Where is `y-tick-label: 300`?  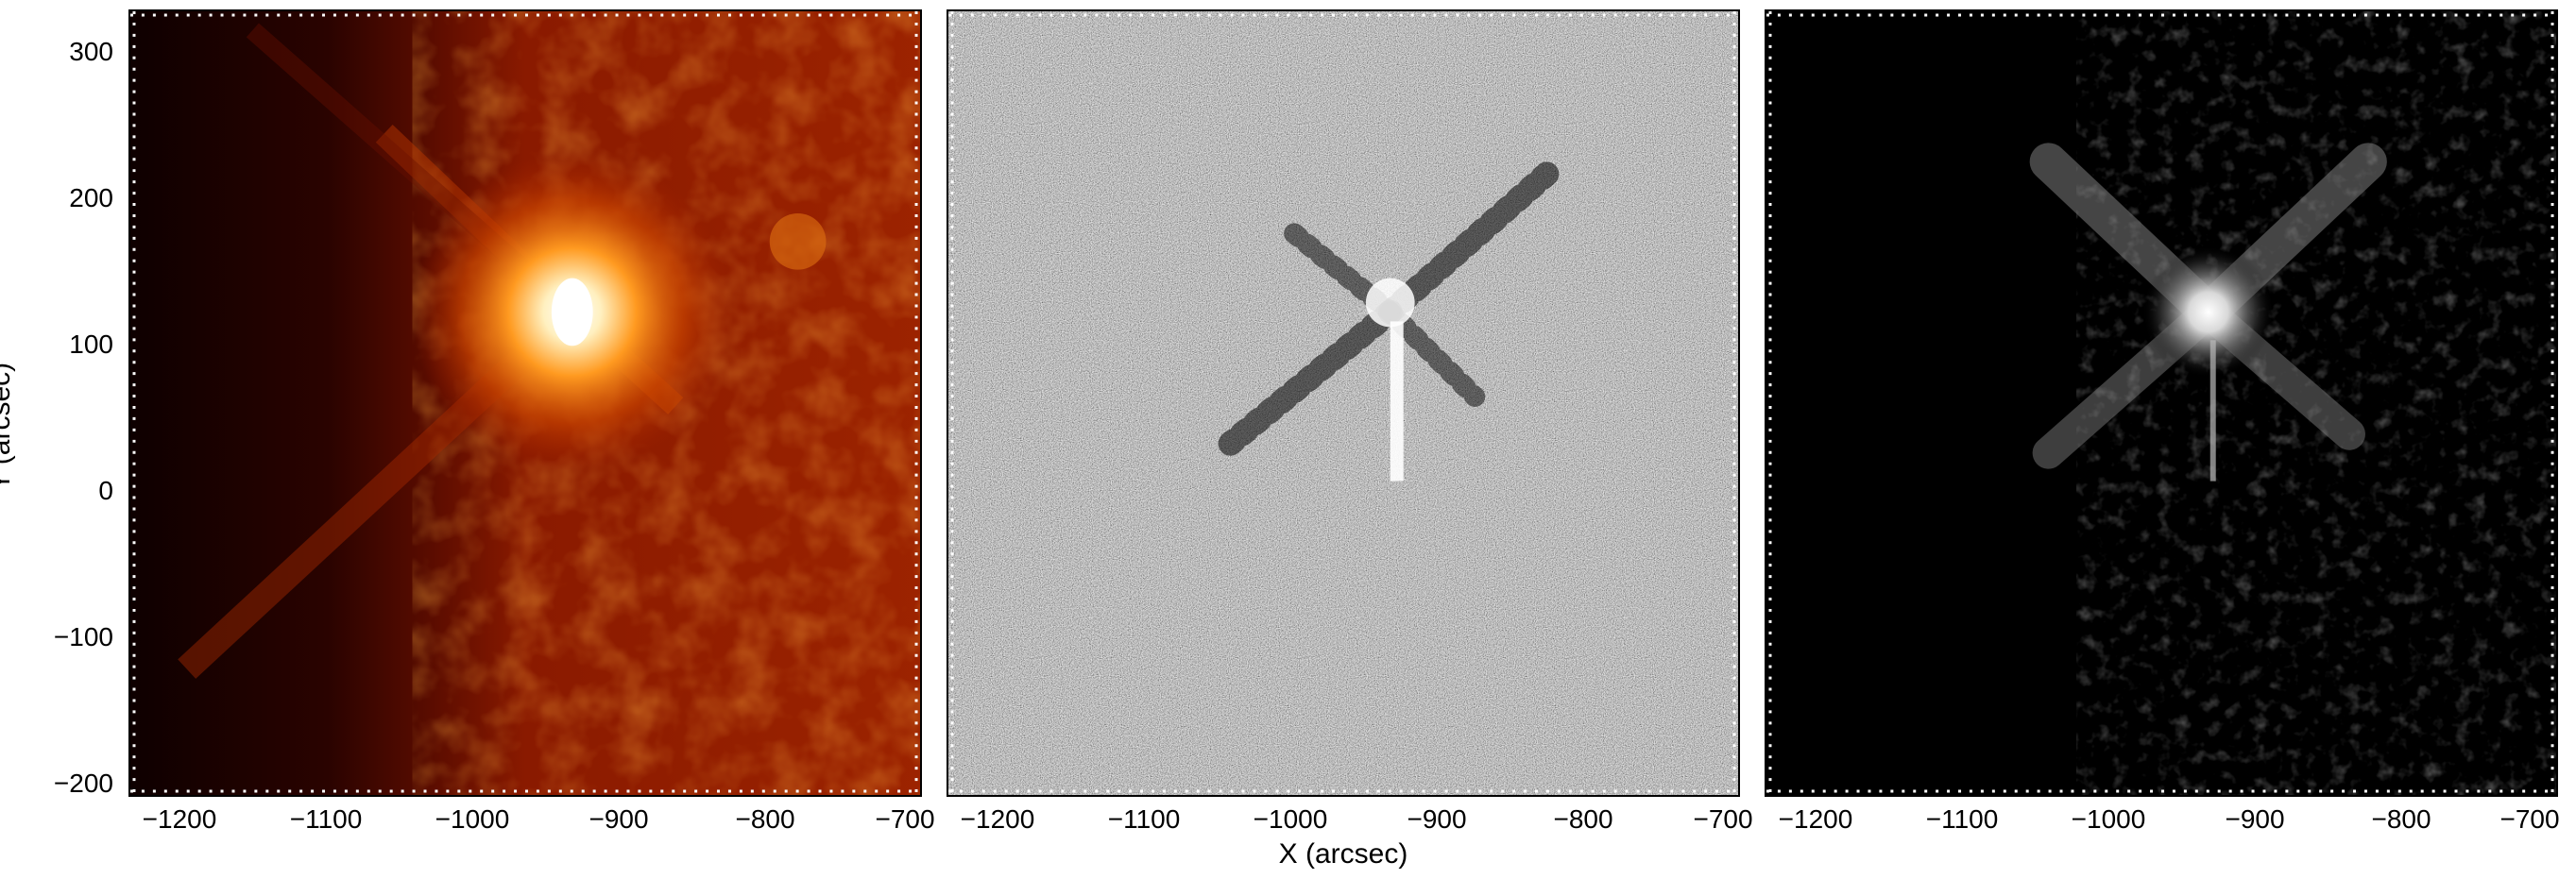 y-tick-label: 300 is located at coordinates (91, 51).